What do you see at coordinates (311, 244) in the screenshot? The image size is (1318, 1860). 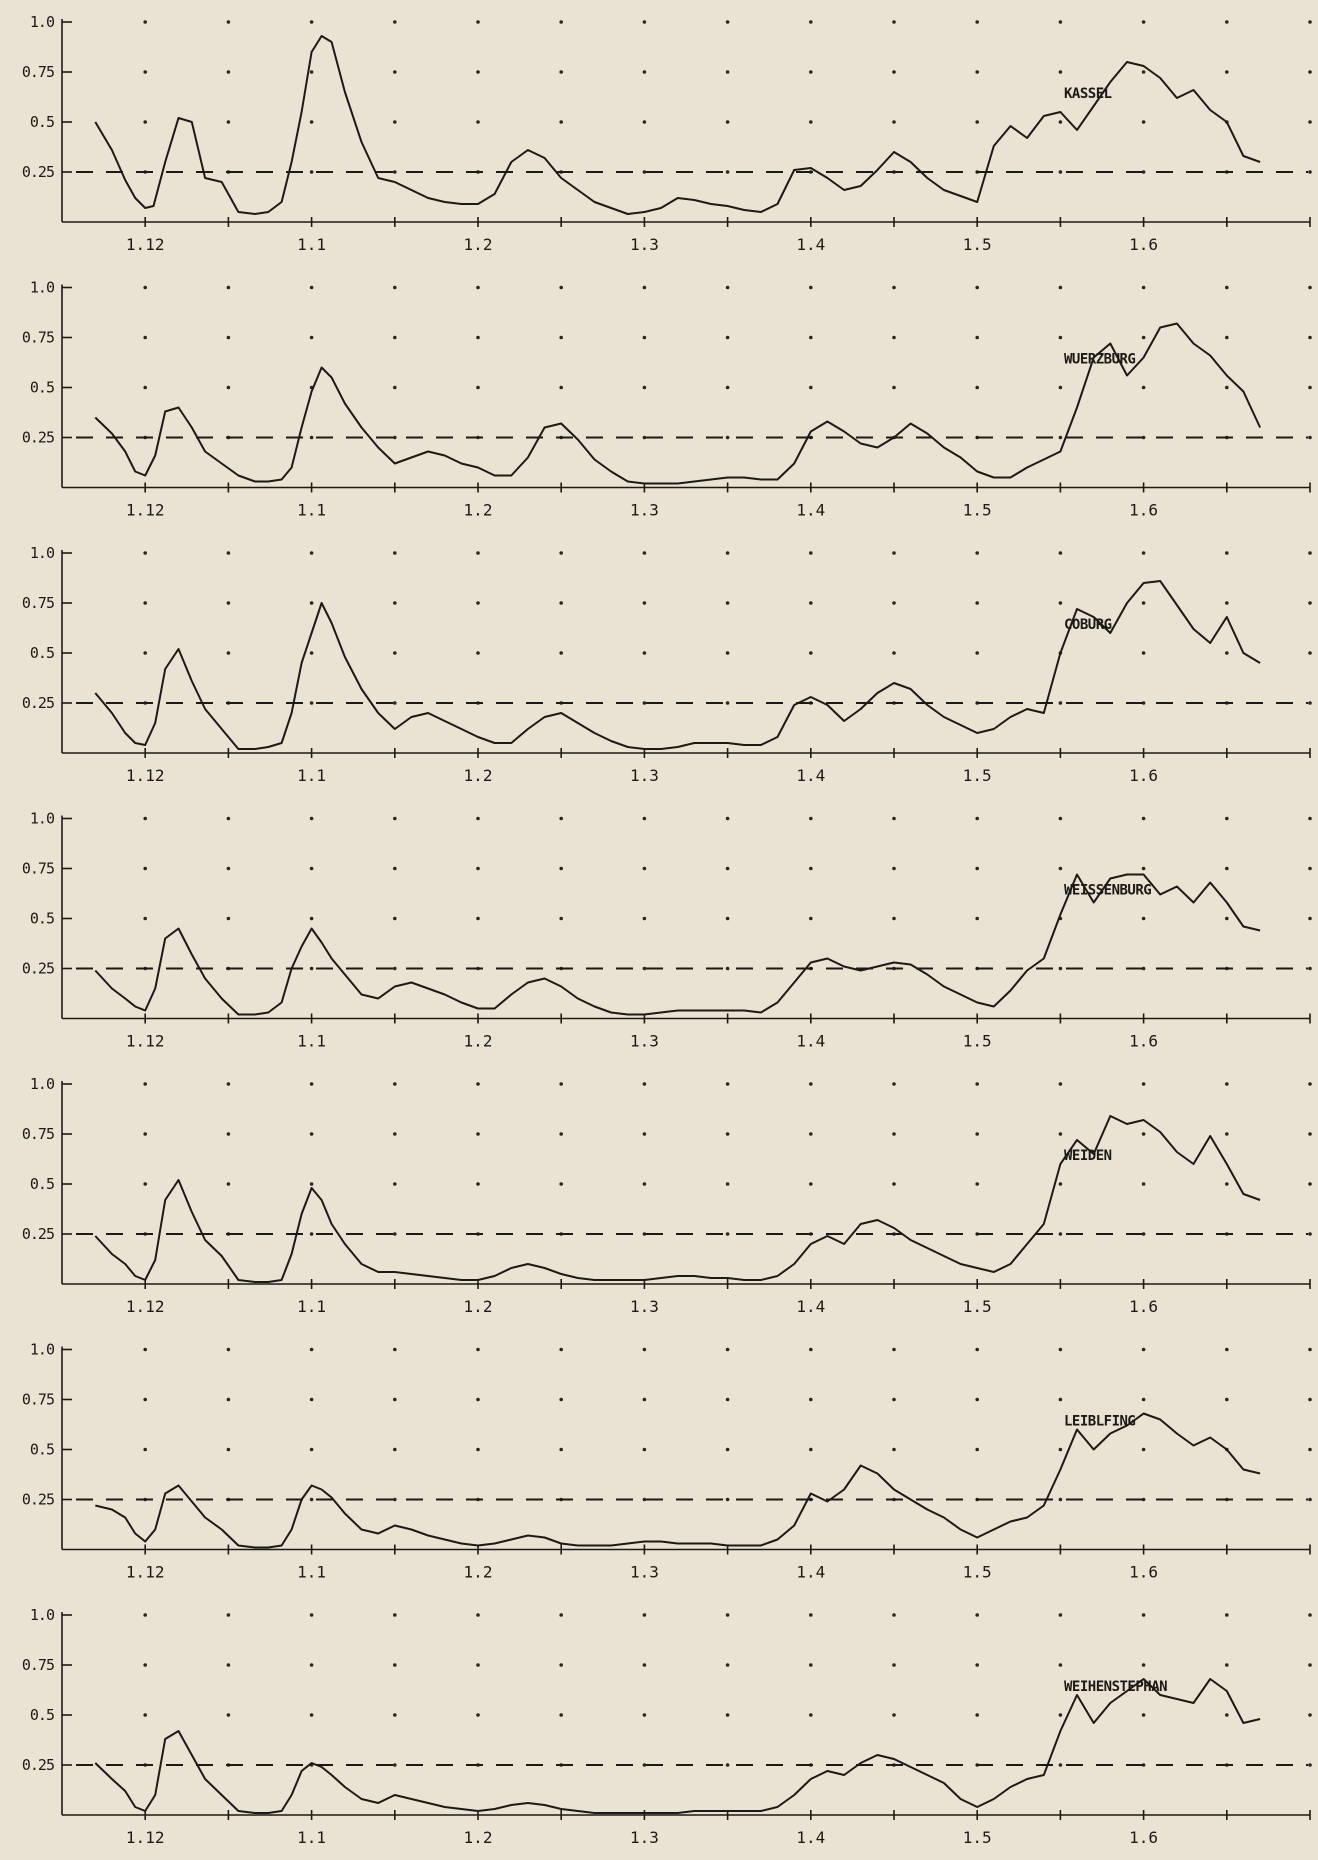 I see `x-tick-label: 1.1` at bounding box center [311, 244].